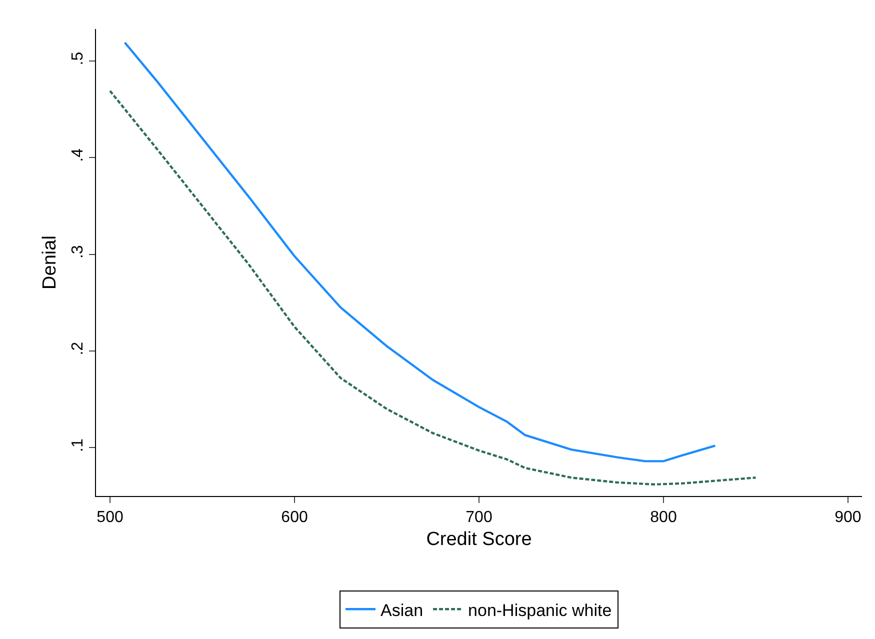  I want to click on x-tick-label: 900, so click(848, 517).